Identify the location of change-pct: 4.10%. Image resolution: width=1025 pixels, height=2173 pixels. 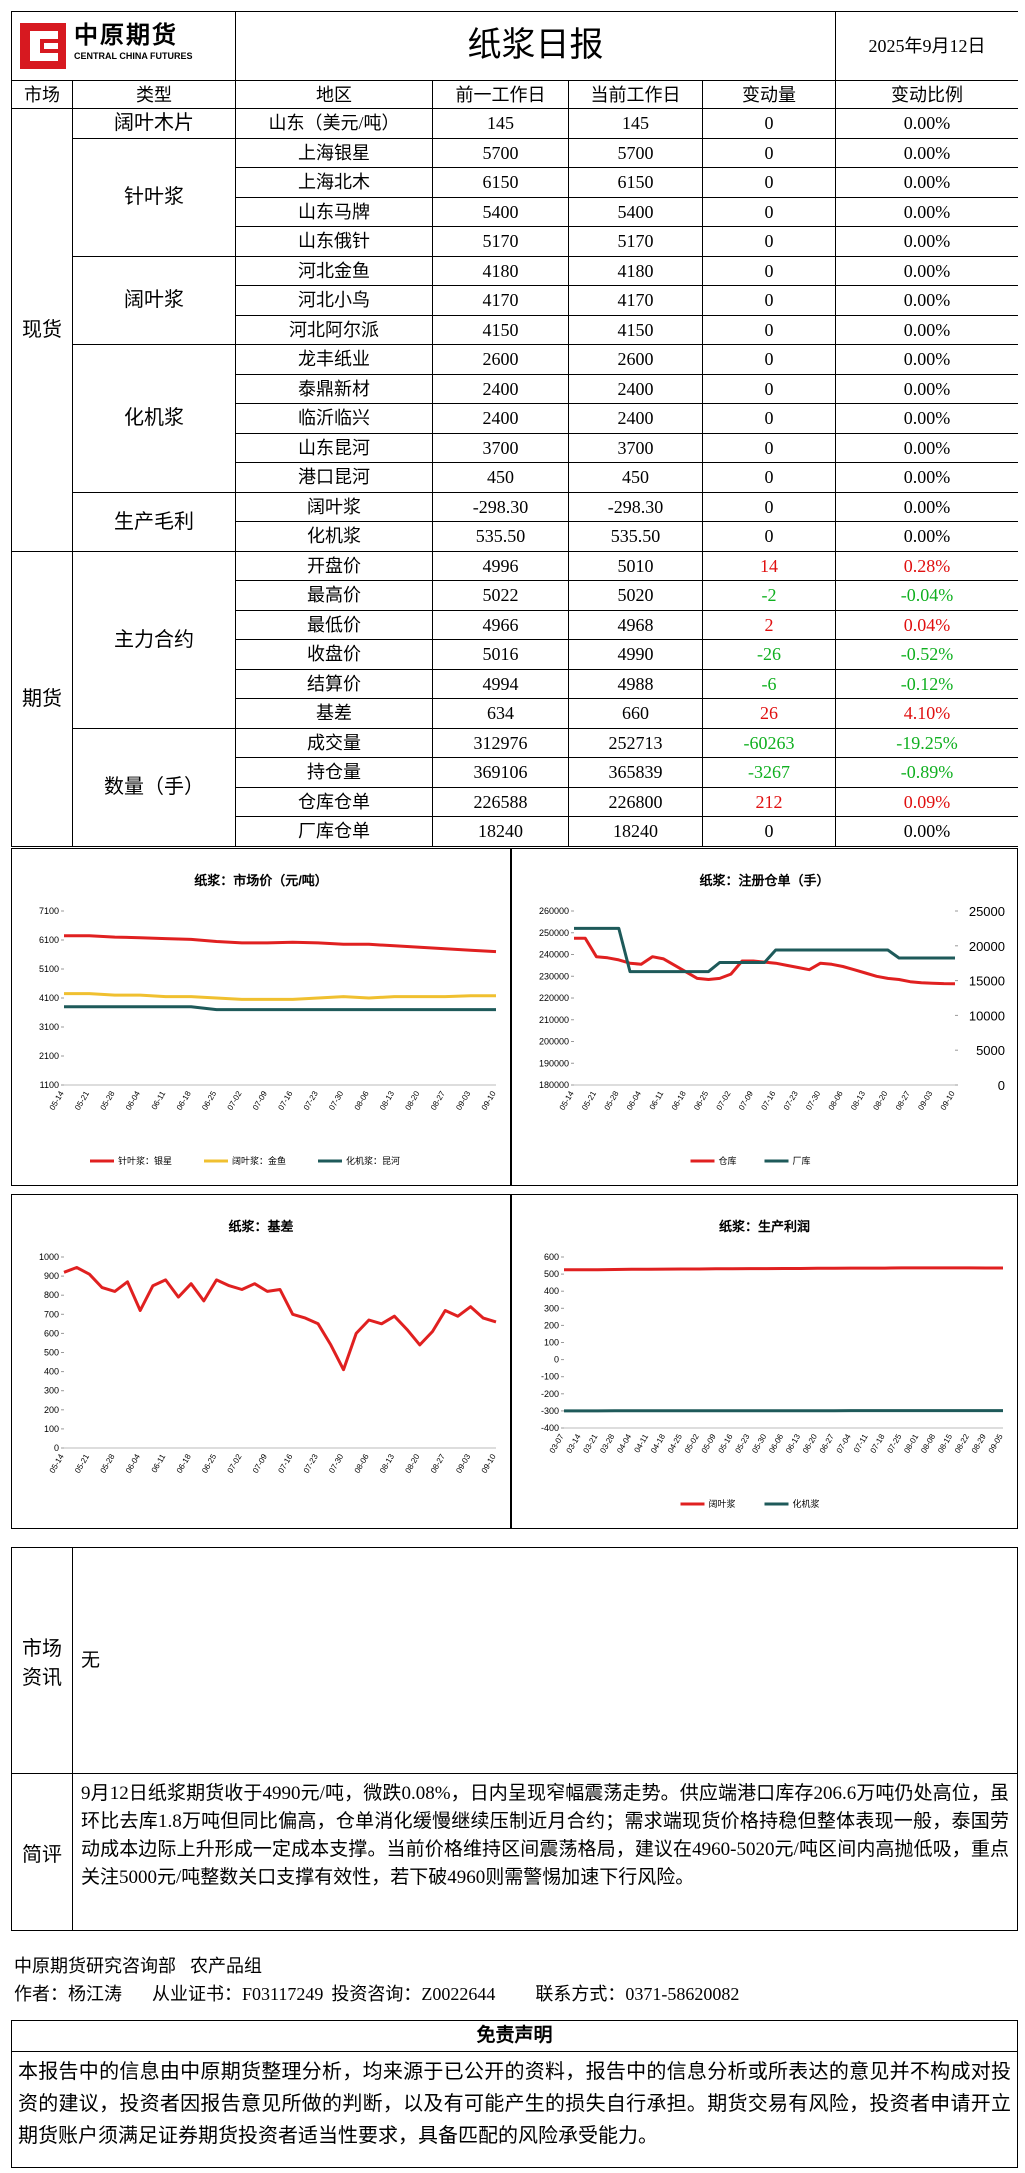
(926, 713).